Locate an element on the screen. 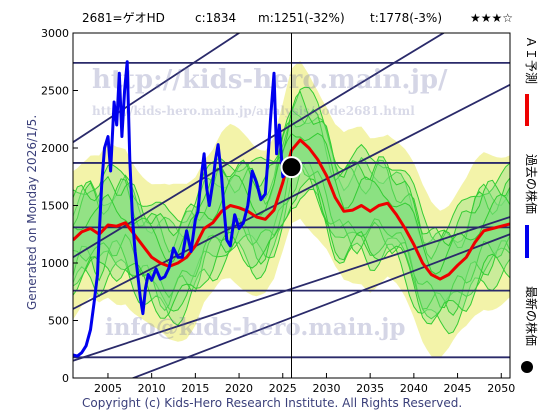 This screenshot has width=560, height=420. x-tick-label: 2040 is located at coordinates (414, 388).